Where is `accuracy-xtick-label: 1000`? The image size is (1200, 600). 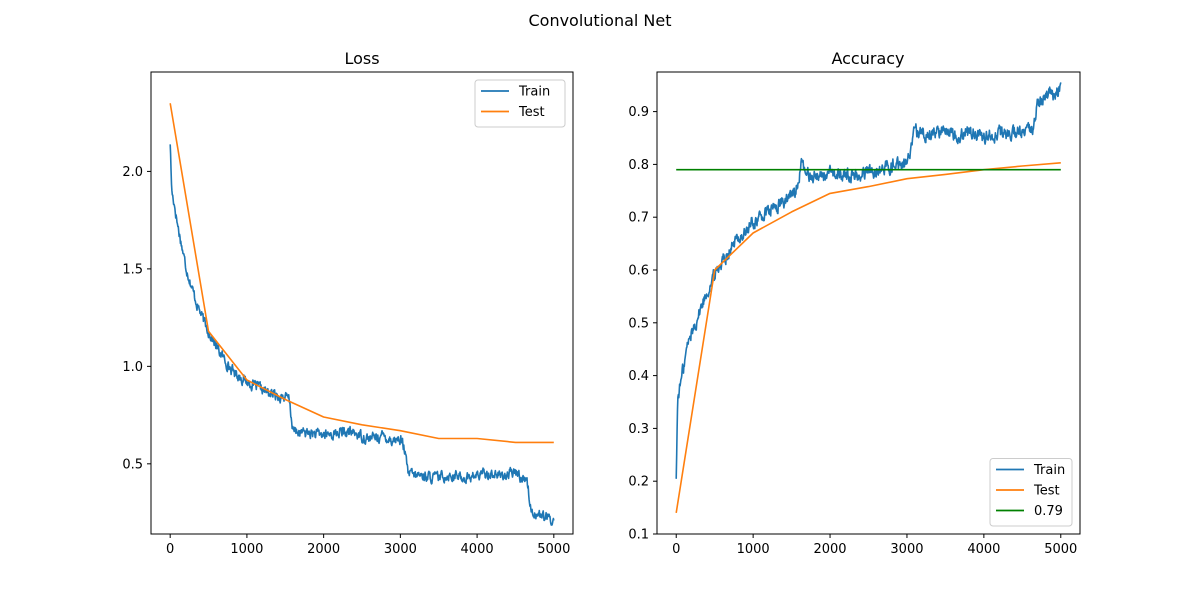 accuracy-xtick-label: 1000 is located at coordinates (753, 549).